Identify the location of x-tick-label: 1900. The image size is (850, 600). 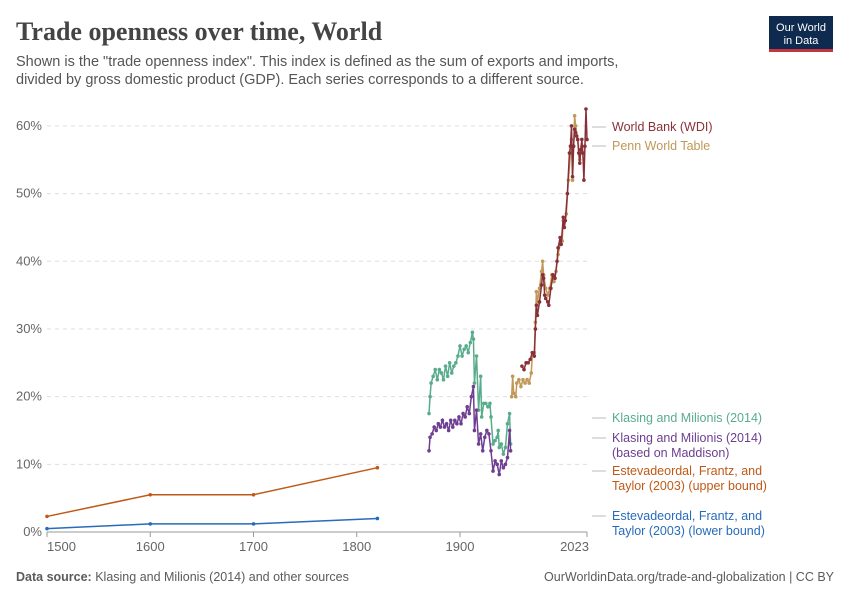
(460, 546).